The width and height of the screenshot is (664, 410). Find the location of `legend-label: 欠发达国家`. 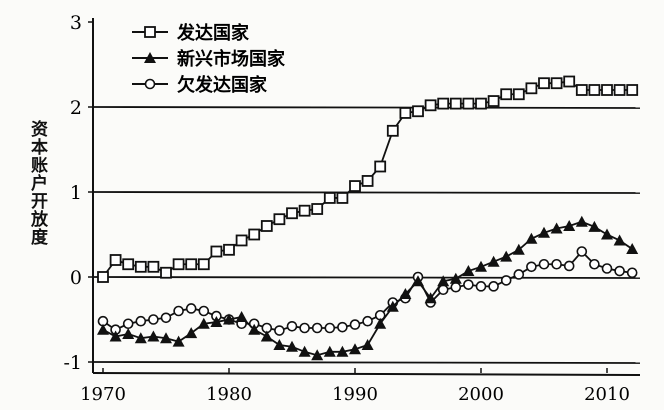

legend-label: 欠发达国家 is located at coordinates (222, 85).